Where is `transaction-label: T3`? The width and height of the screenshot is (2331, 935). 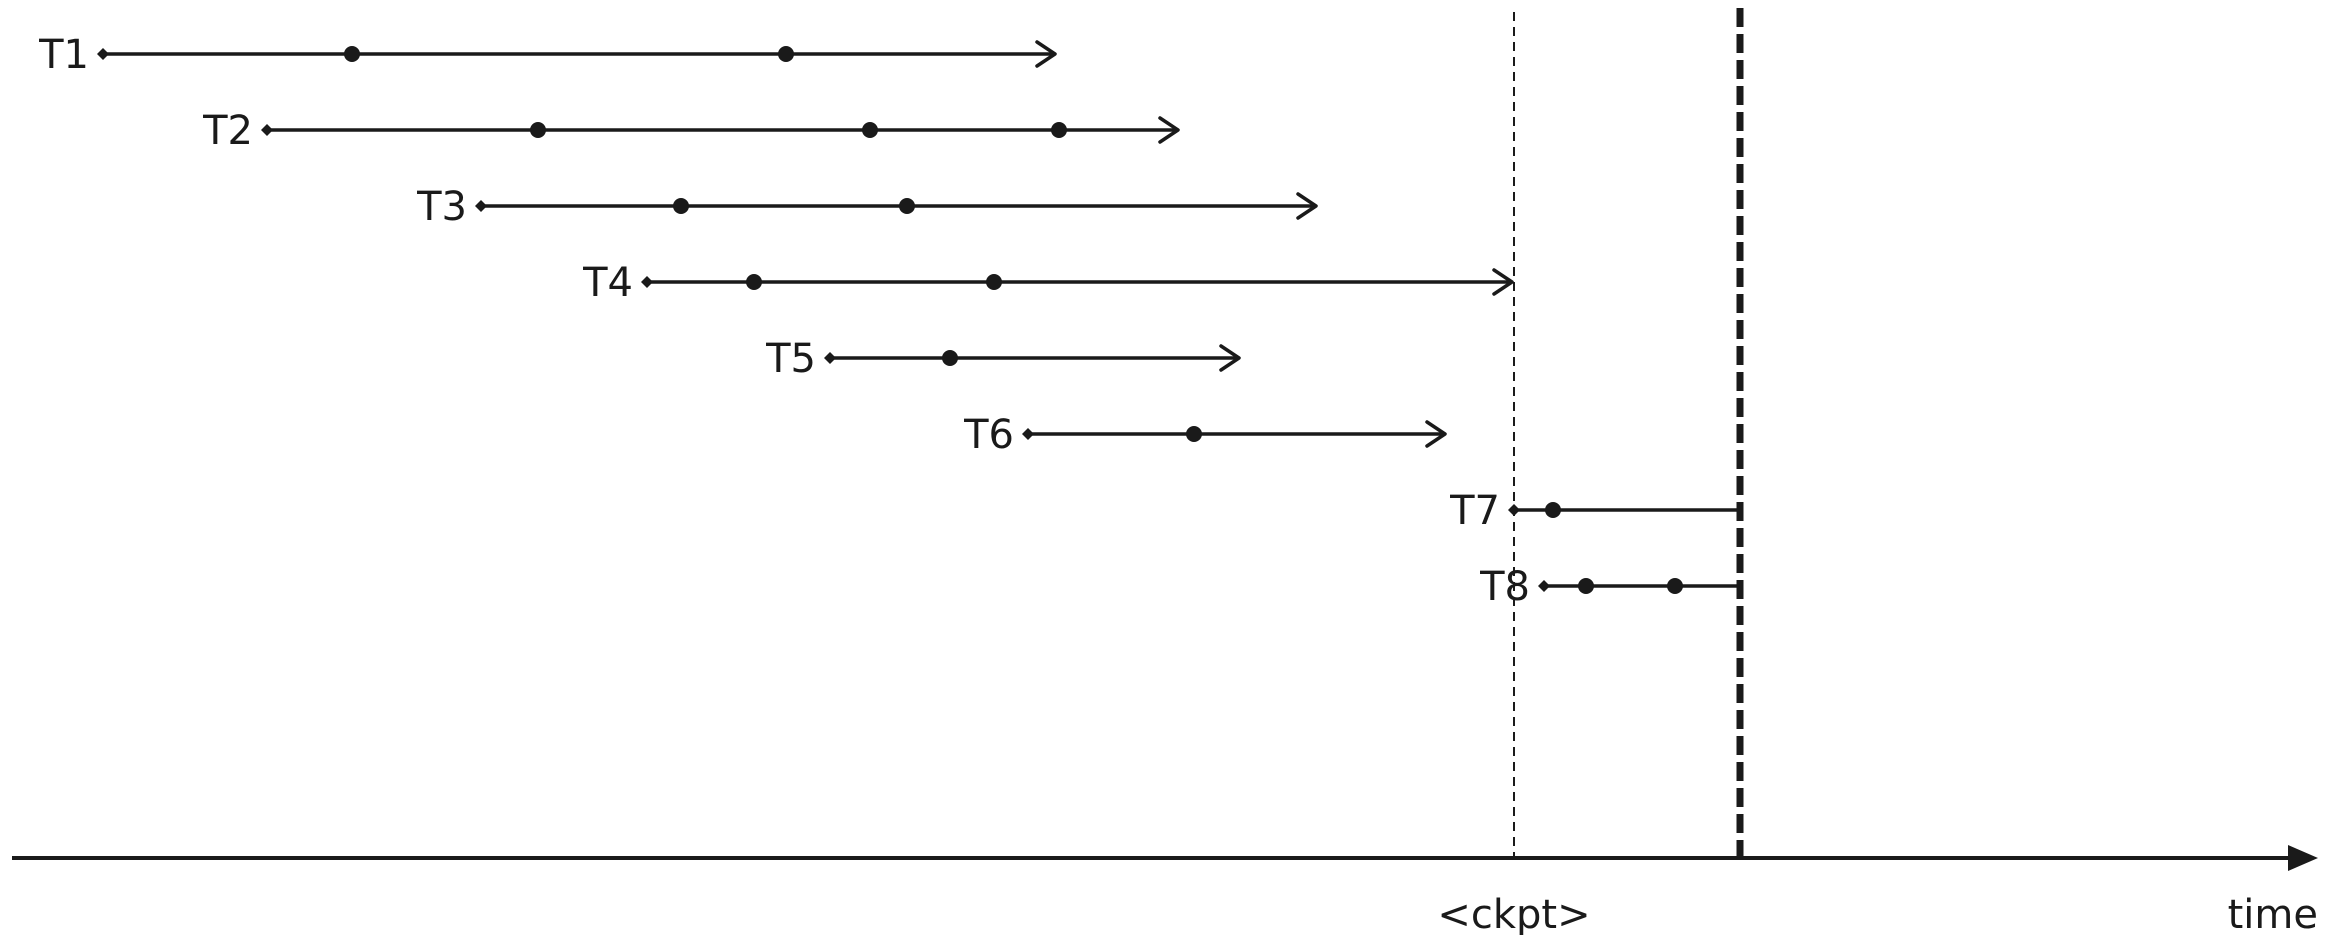 transaction-label: T3 is located at coordinates (441, 207).